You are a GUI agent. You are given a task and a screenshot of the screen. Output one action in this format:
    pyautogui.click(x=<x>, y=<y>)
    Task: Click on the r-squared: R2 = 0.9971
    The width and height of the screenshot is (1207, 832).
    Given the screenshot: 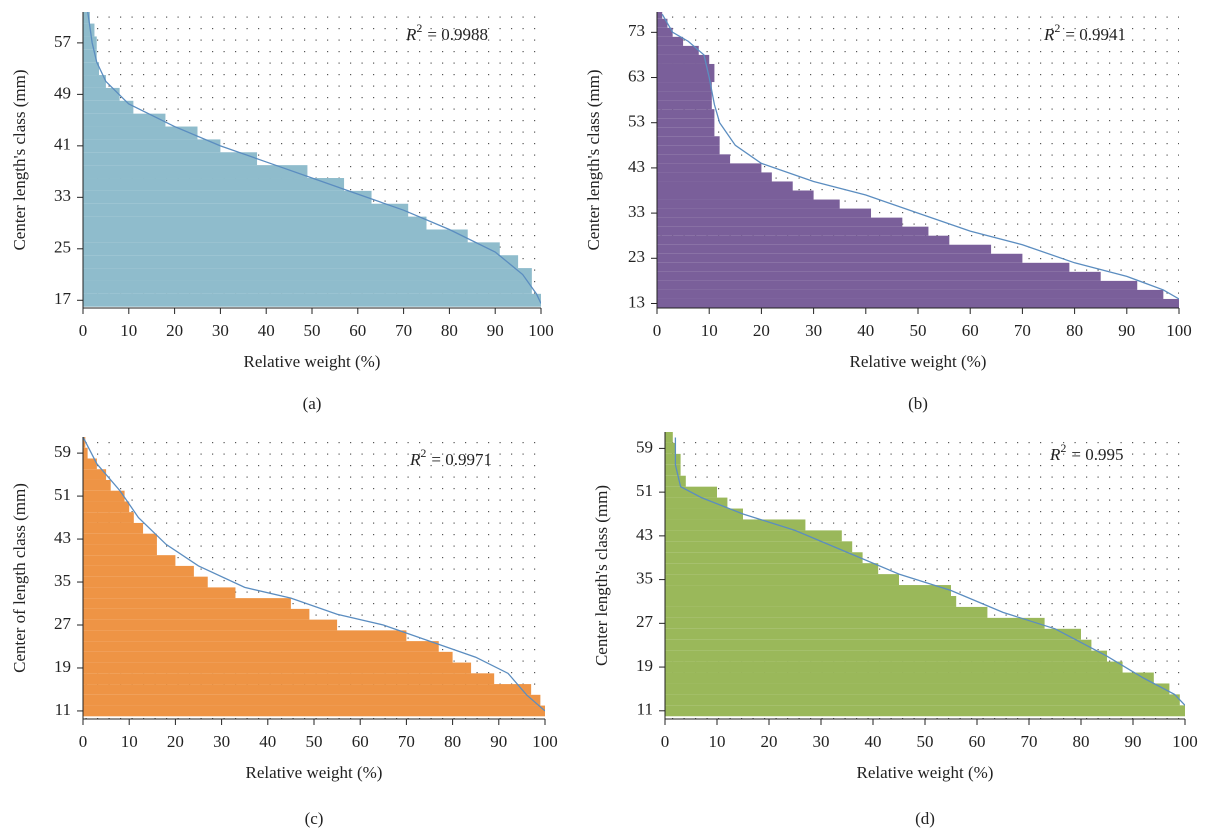 What is the action you would take?
    pyautogui.click(x=450, y=457)
    